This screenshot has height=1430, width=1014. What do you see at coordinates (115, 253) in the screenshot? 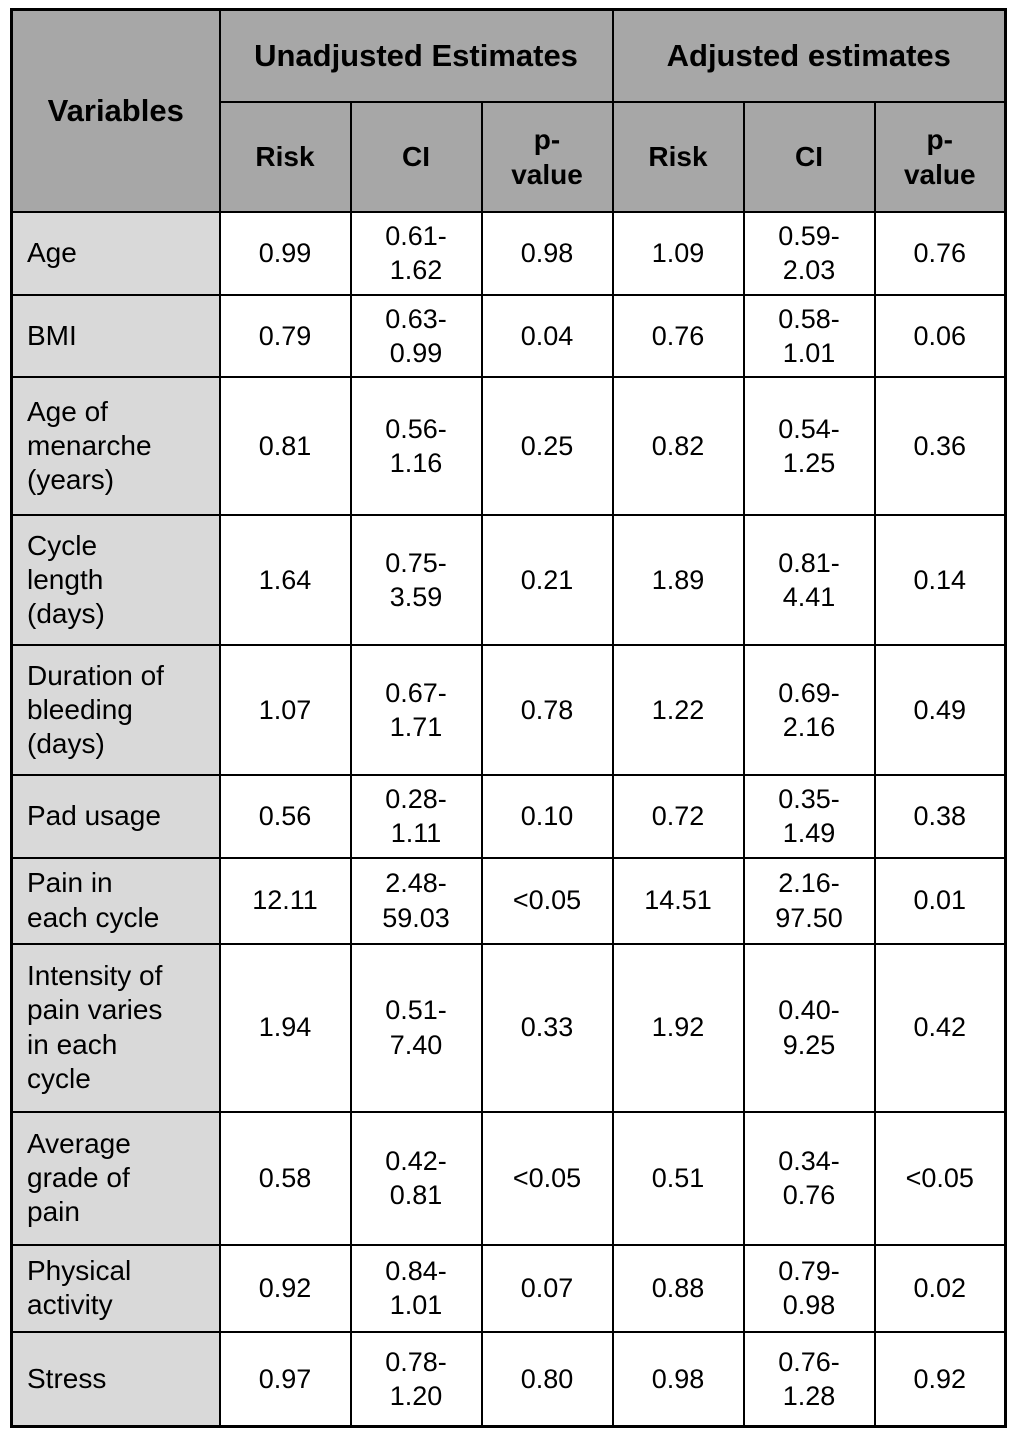
I see `variable-cell: Age` at bounding box center [115, 253].